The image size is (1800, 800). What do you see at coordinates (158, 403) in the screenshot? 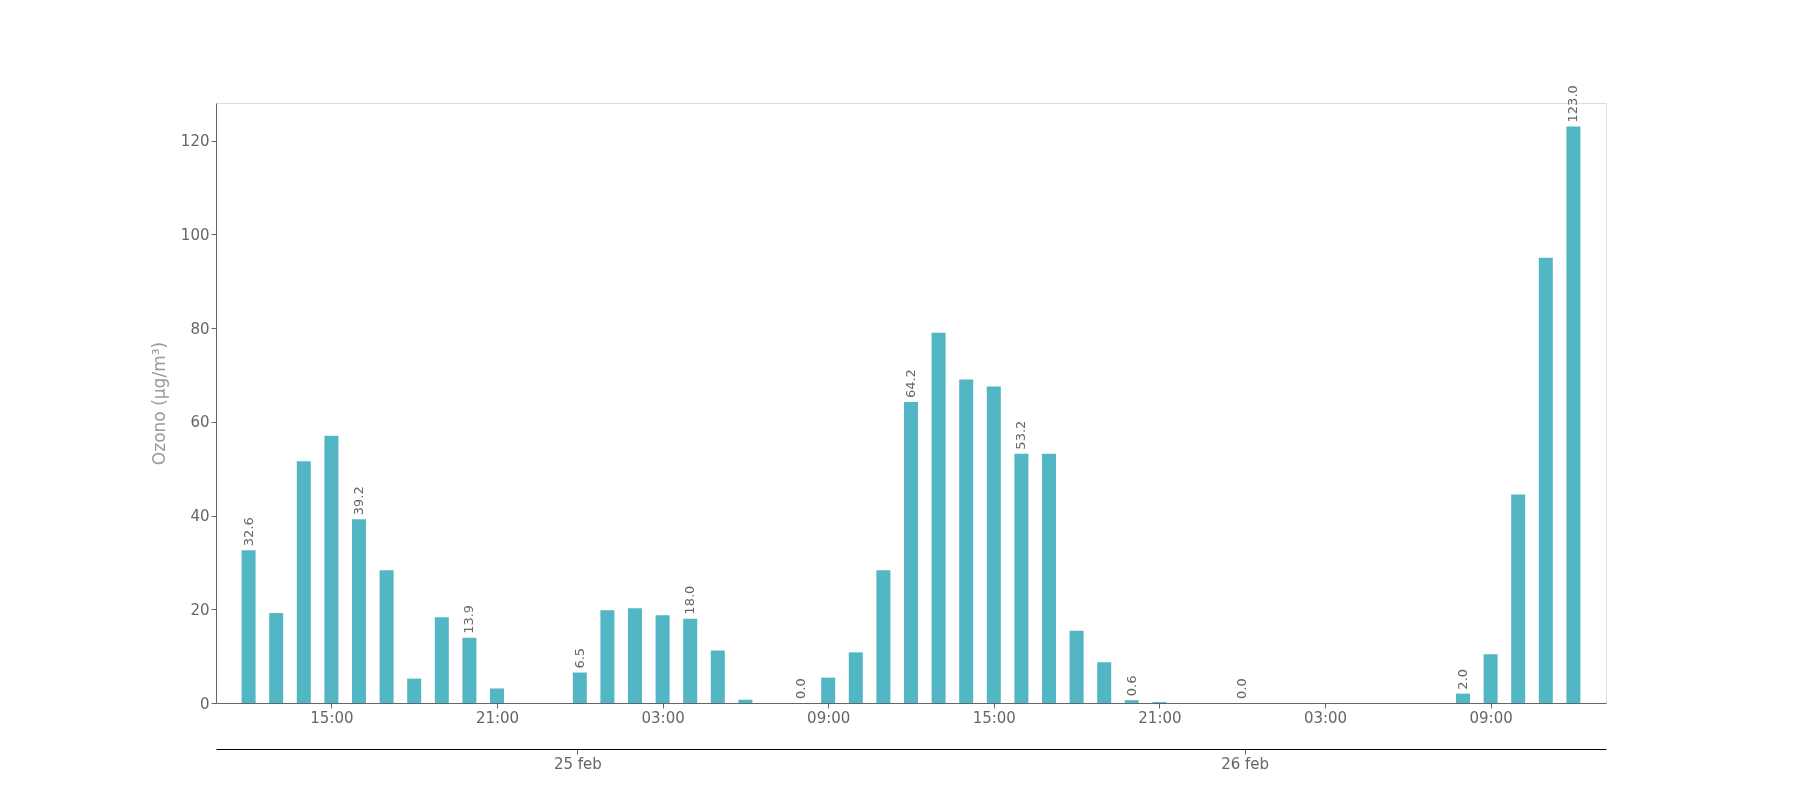
I see `y-axis-title: Ozono (μg/m³)` at bounding box center [158, 403].